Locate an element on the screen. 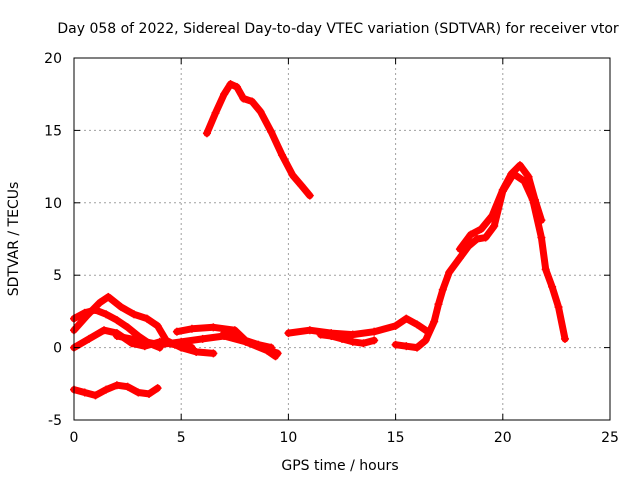 The height and width of the screenshot is (480, 640). x-tick-label: 20 is located at coordinates (503, 438).